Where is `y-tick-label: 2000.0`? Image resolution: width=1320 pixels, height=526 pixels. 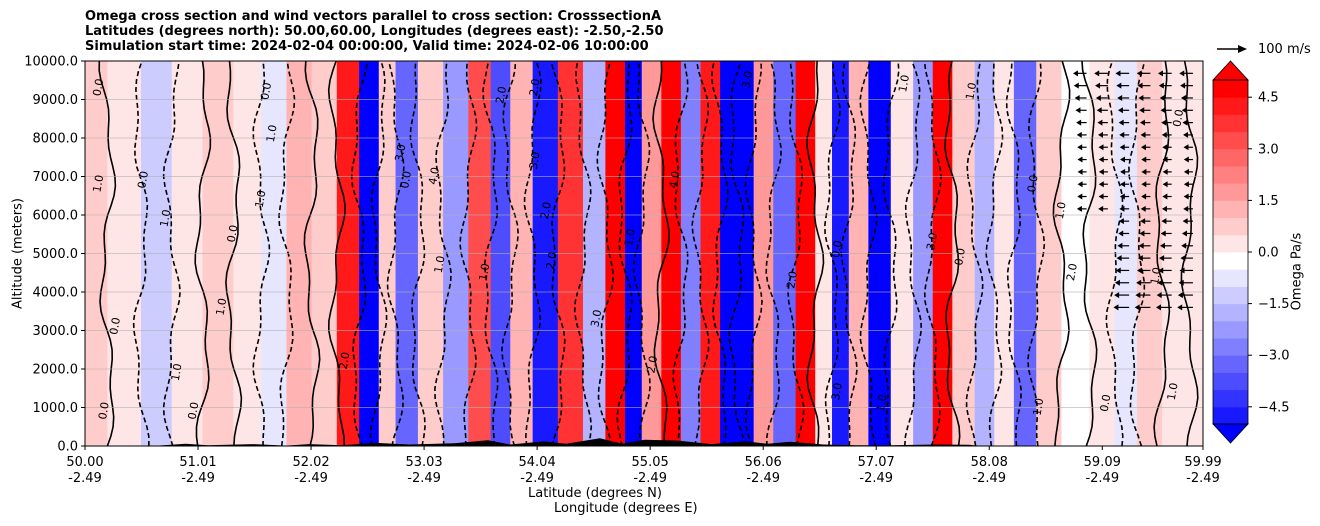
y-tick-label: 2000.0 is located at coordinates (56, 370).